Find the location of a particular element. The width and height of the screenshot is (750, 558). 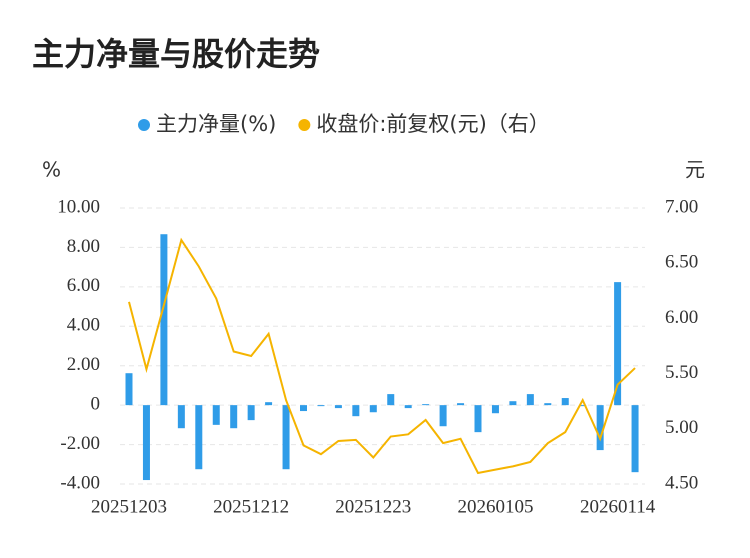

y2-tick-label: 6.00 is located at coordinates (681, 317).